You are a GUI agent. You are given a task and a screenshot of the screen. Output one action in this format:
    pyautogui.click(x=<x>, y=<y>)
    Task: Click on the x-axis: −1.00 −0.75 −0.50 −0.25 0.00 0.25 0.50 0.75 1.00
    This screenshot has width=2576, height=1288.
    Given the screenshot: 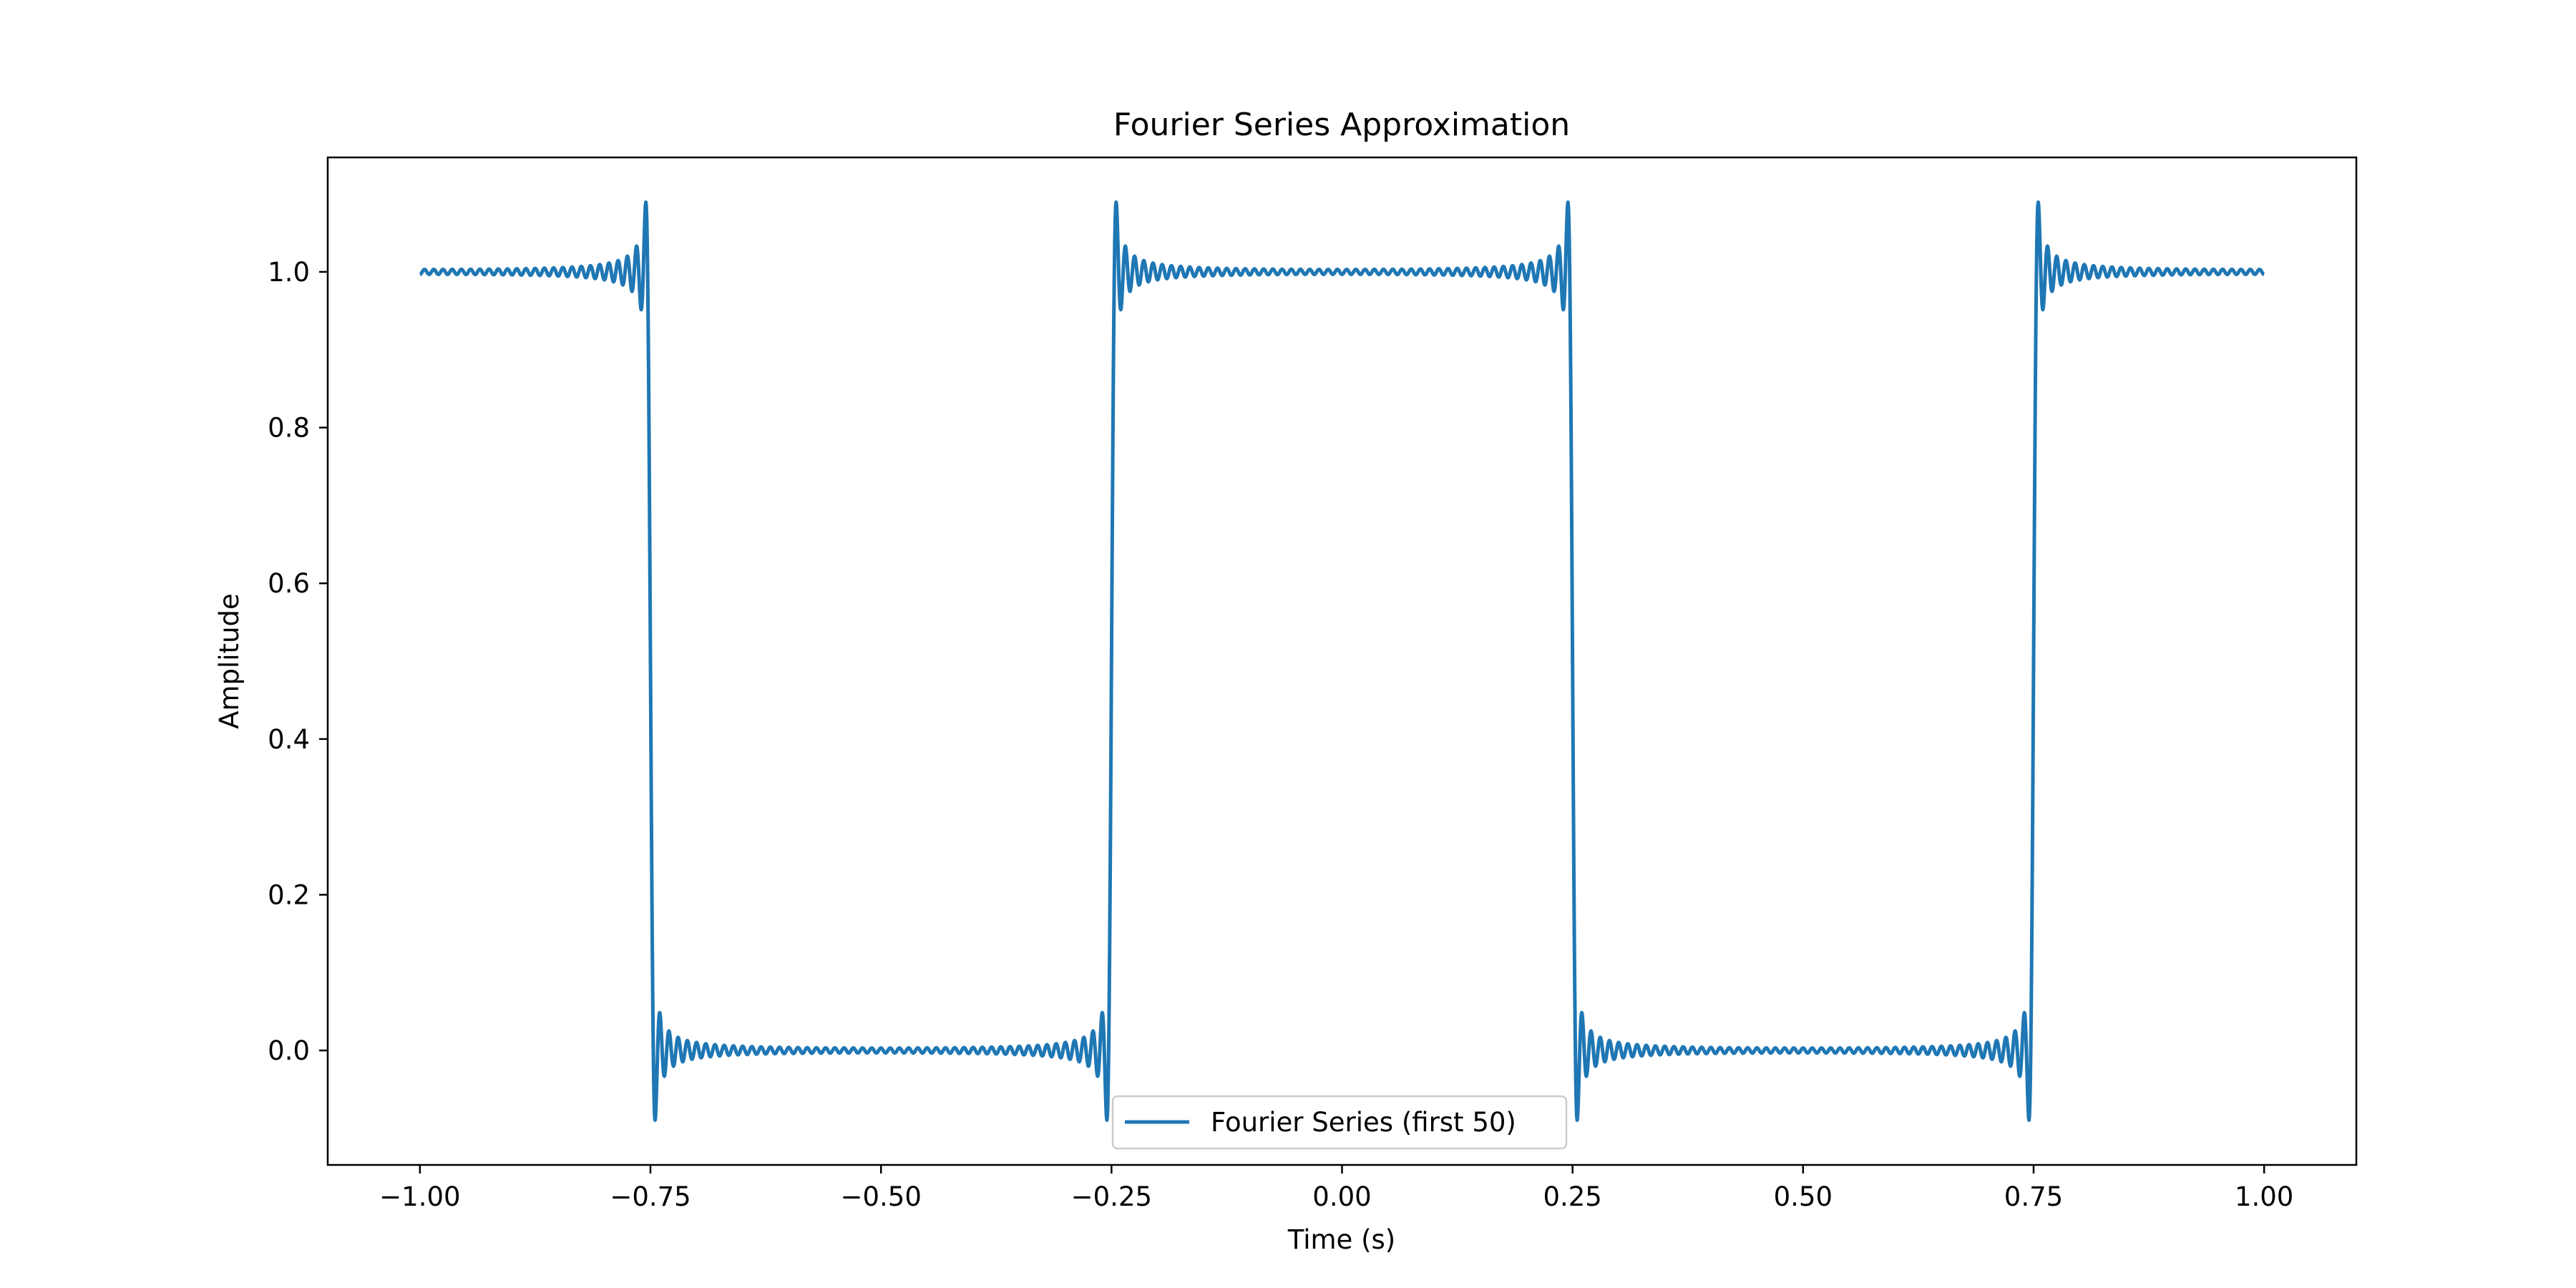 What is the action you would take?
    pyautogui.click(x=1336, y=1188)
    